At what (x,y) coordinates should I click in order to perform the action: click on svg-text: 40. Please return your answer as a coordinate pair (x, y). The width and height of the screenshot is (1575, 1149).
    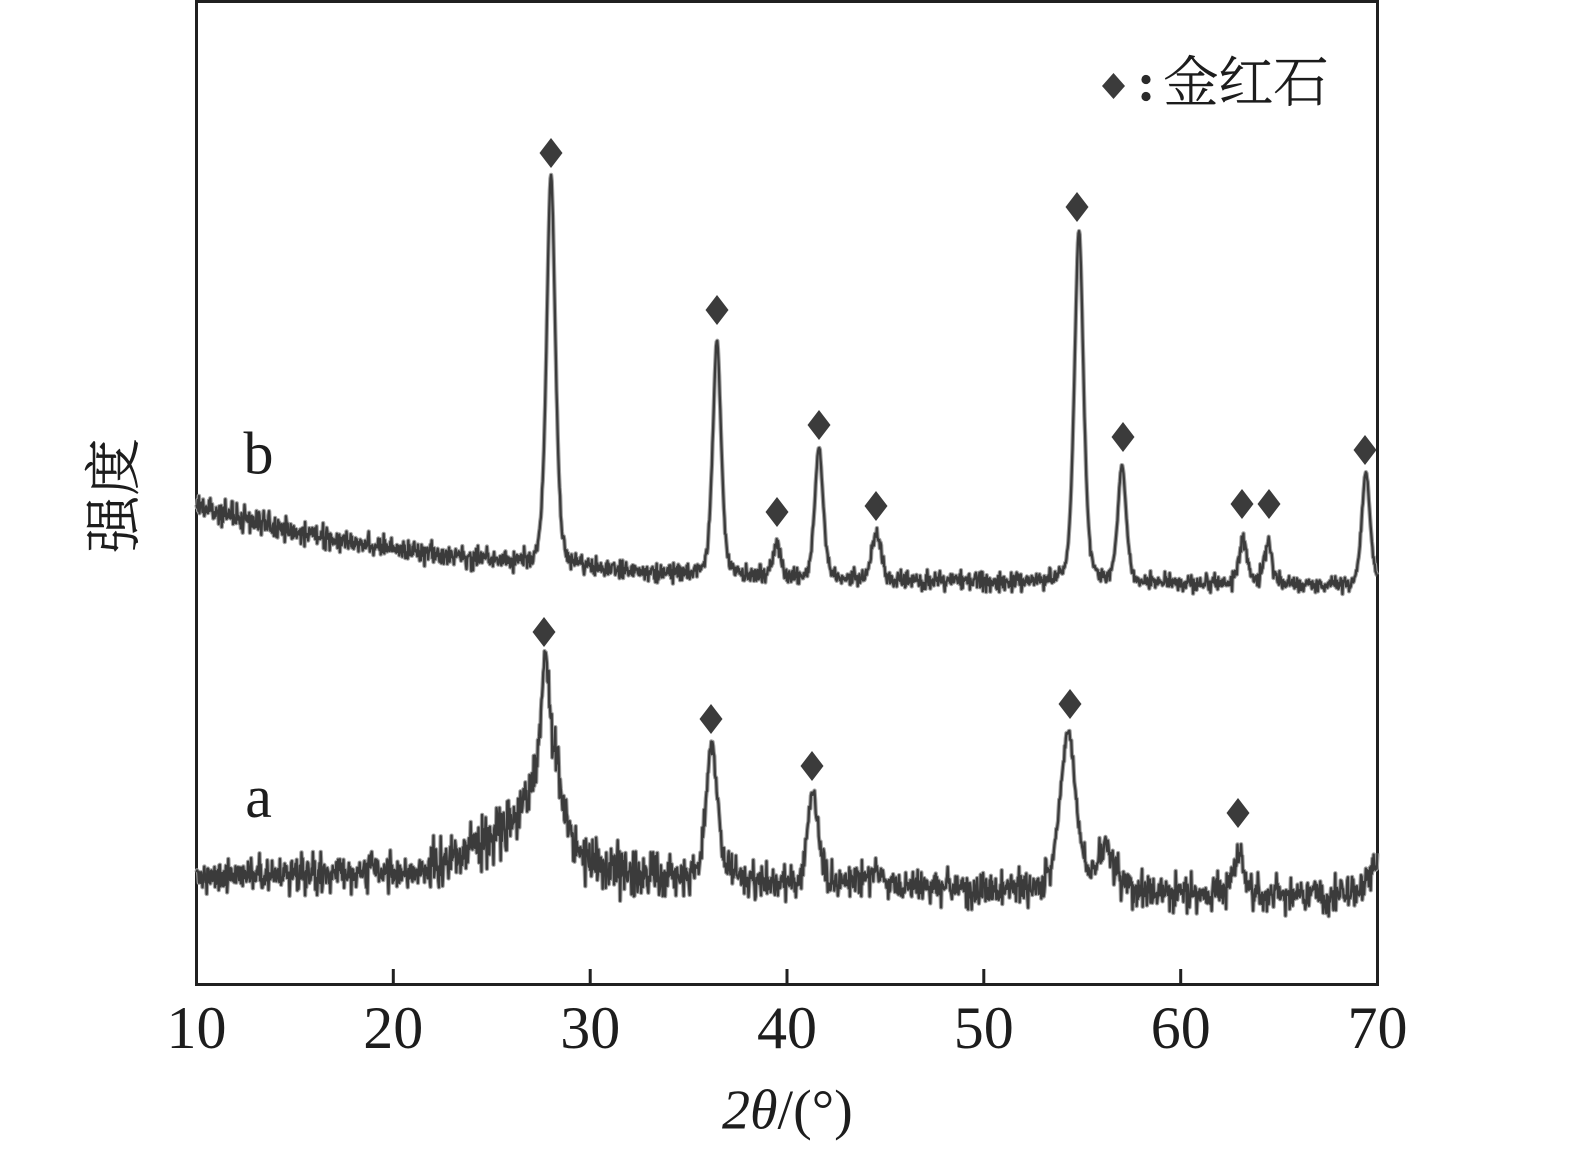
    Looking at the image, I should click on (787, 1028).